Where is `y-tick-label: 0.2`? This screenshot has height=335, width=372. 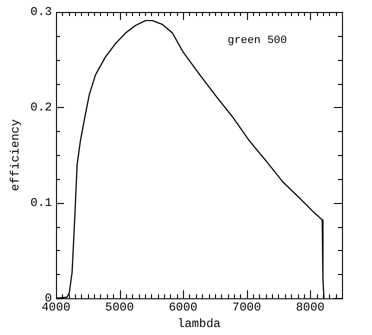
y-tick-label: 0.2 is located at coordinates (41, 107).